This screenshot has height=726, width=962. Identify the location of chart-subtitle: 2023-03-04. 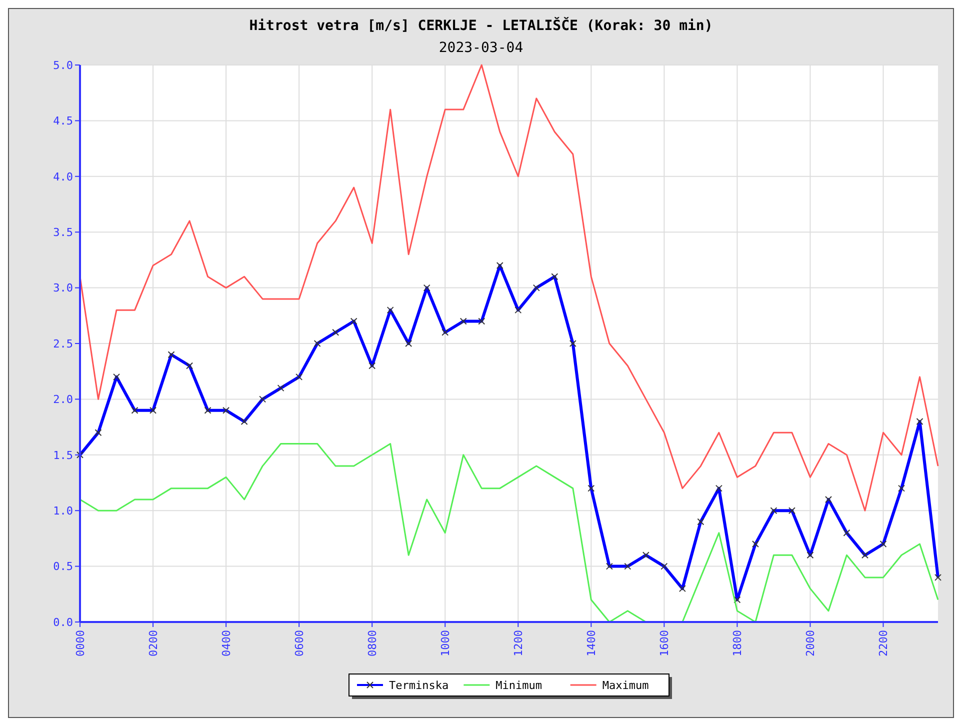
(481, 48).